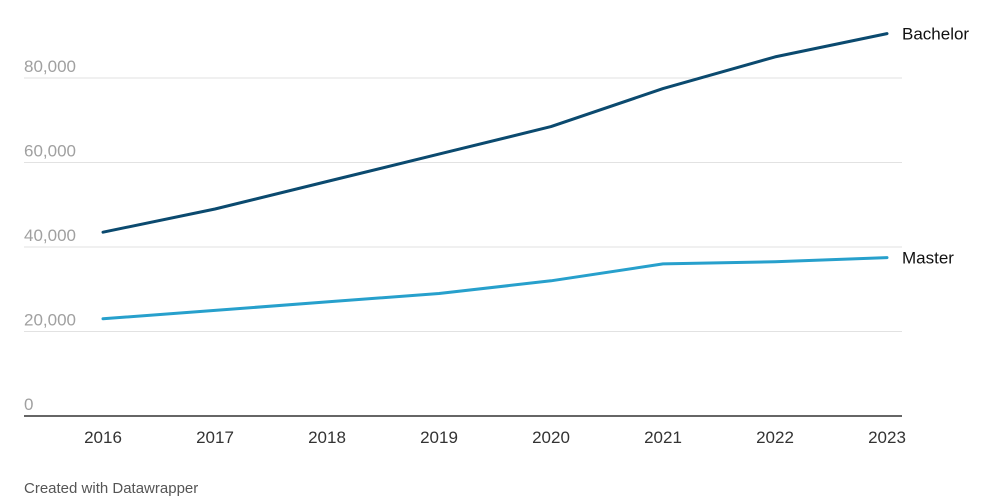  I want to click on y-tick-label: 0, so click(28, 404).